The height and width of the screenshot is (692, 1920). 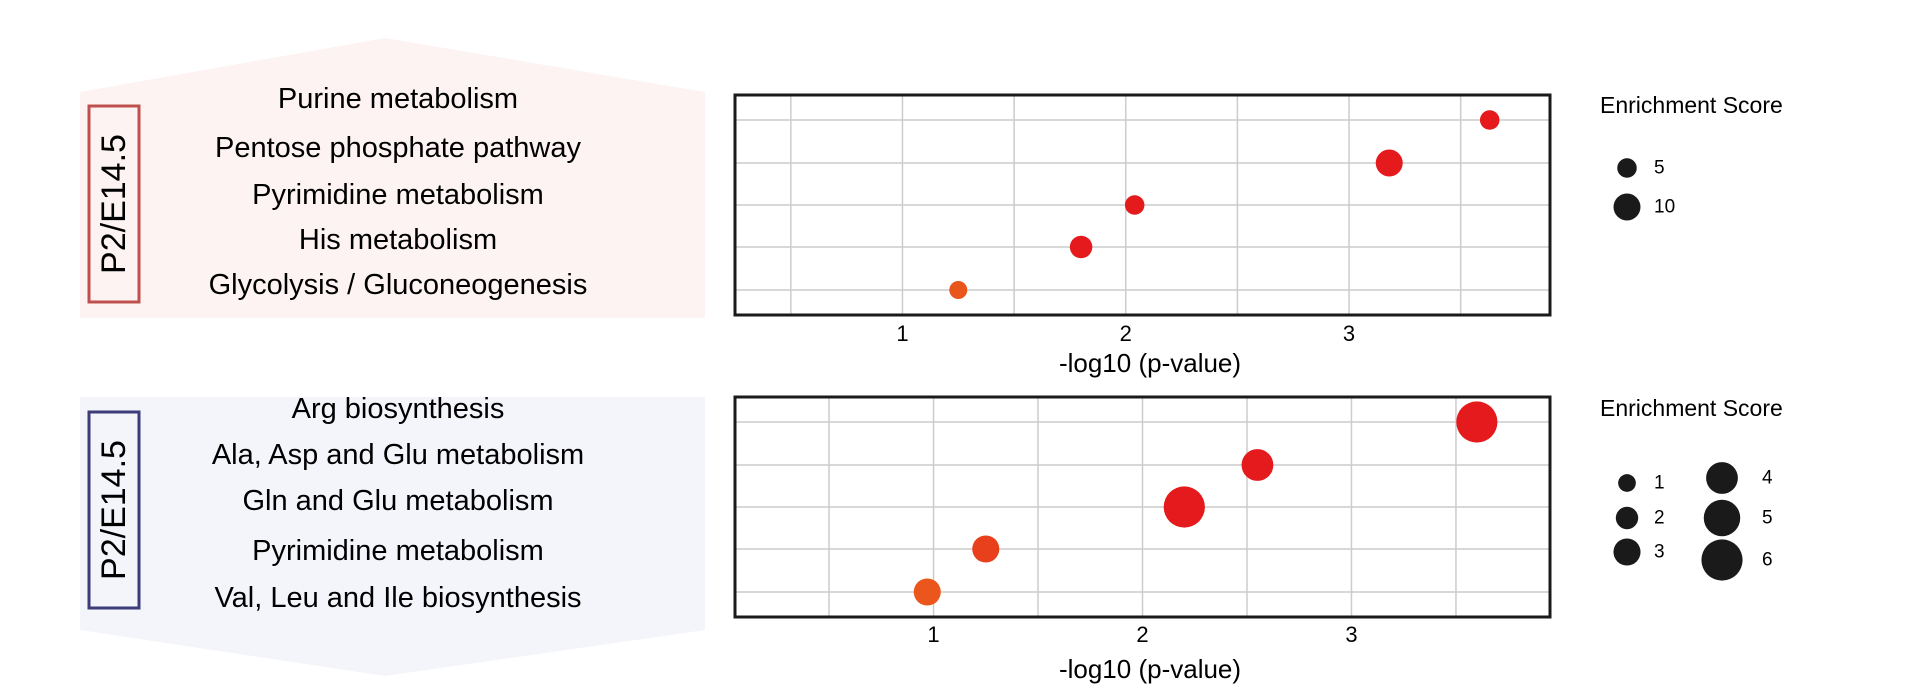 I want to click on panel-2-x-tick-label: 1, so click(x=933, y=634).